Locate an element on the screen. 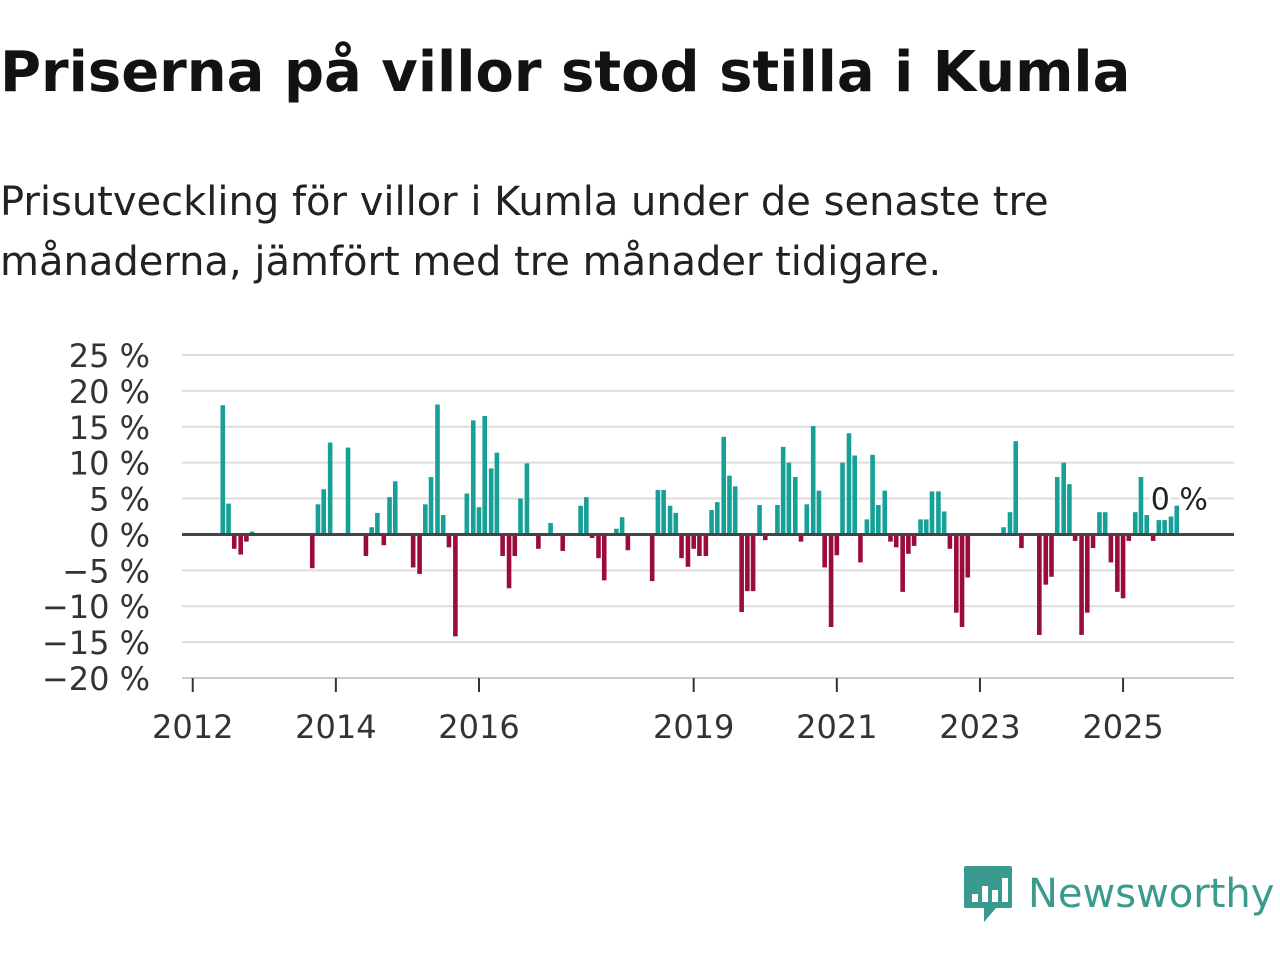 The height and width of the screenshot is (960, 1280). newsworthy-logo: Newsworthy is located at coordinates (1118, 894).